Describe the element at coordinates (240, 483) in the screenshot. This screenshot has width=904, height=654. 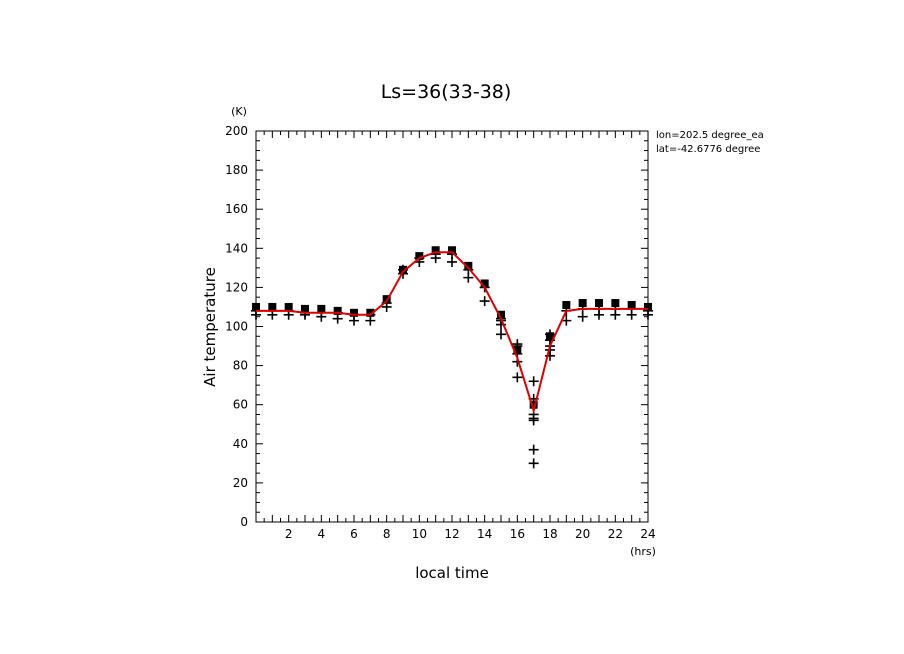
I see `y-tick-label: 20` at that location.